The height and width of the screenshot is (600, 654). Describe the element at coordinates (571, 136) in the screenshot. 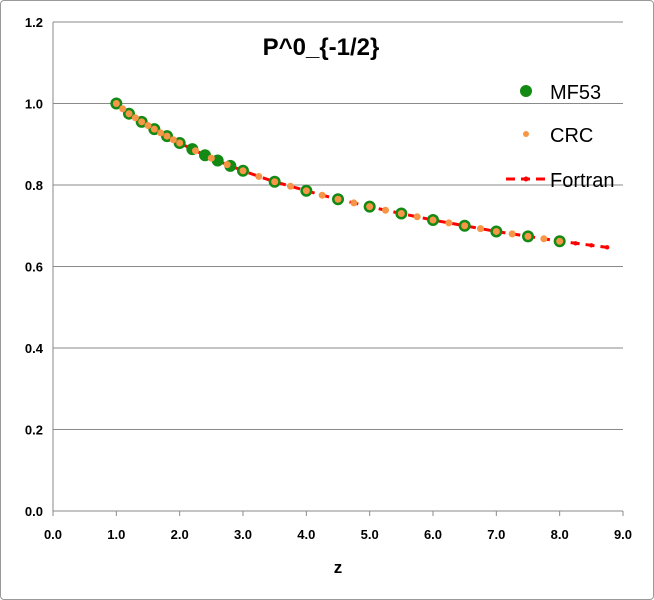

I see `legend-label: CRC` at that location.